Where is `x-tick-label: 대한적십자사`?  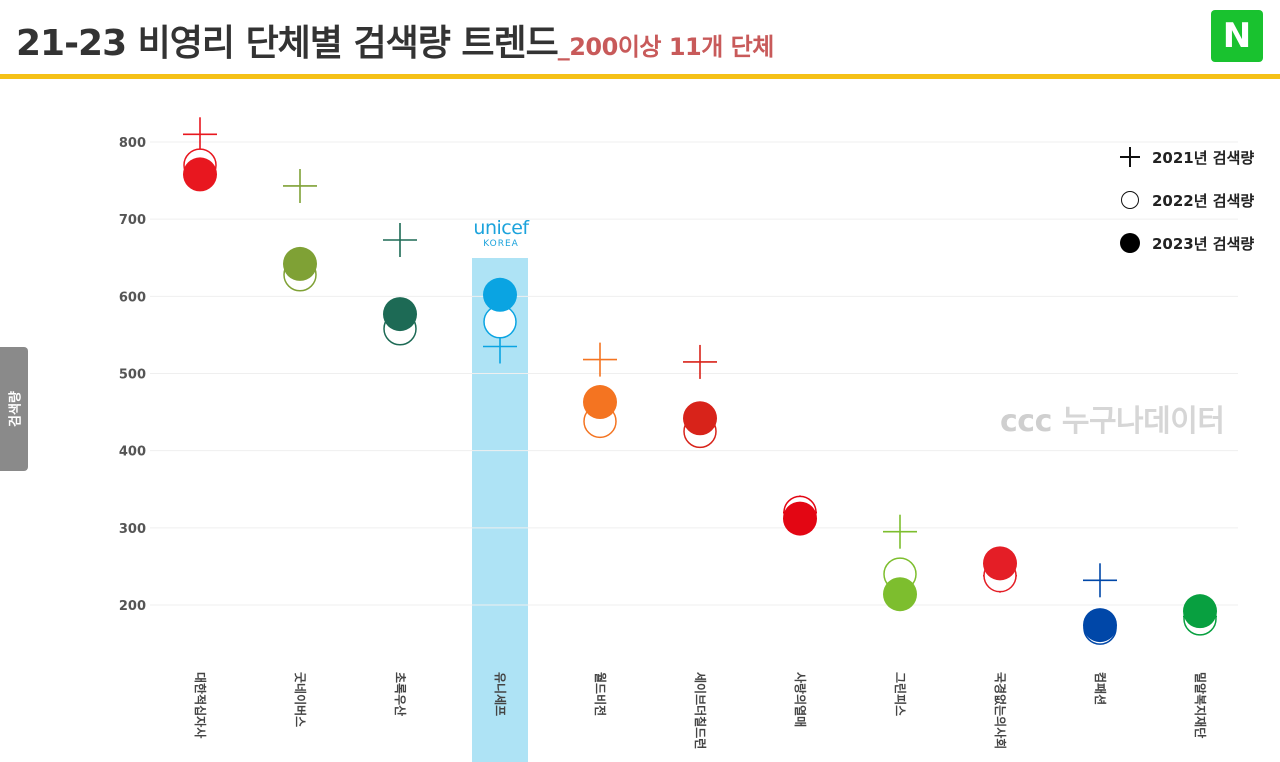
x-tick-label: 대한적십자사 is located at coordinates (200, 705).